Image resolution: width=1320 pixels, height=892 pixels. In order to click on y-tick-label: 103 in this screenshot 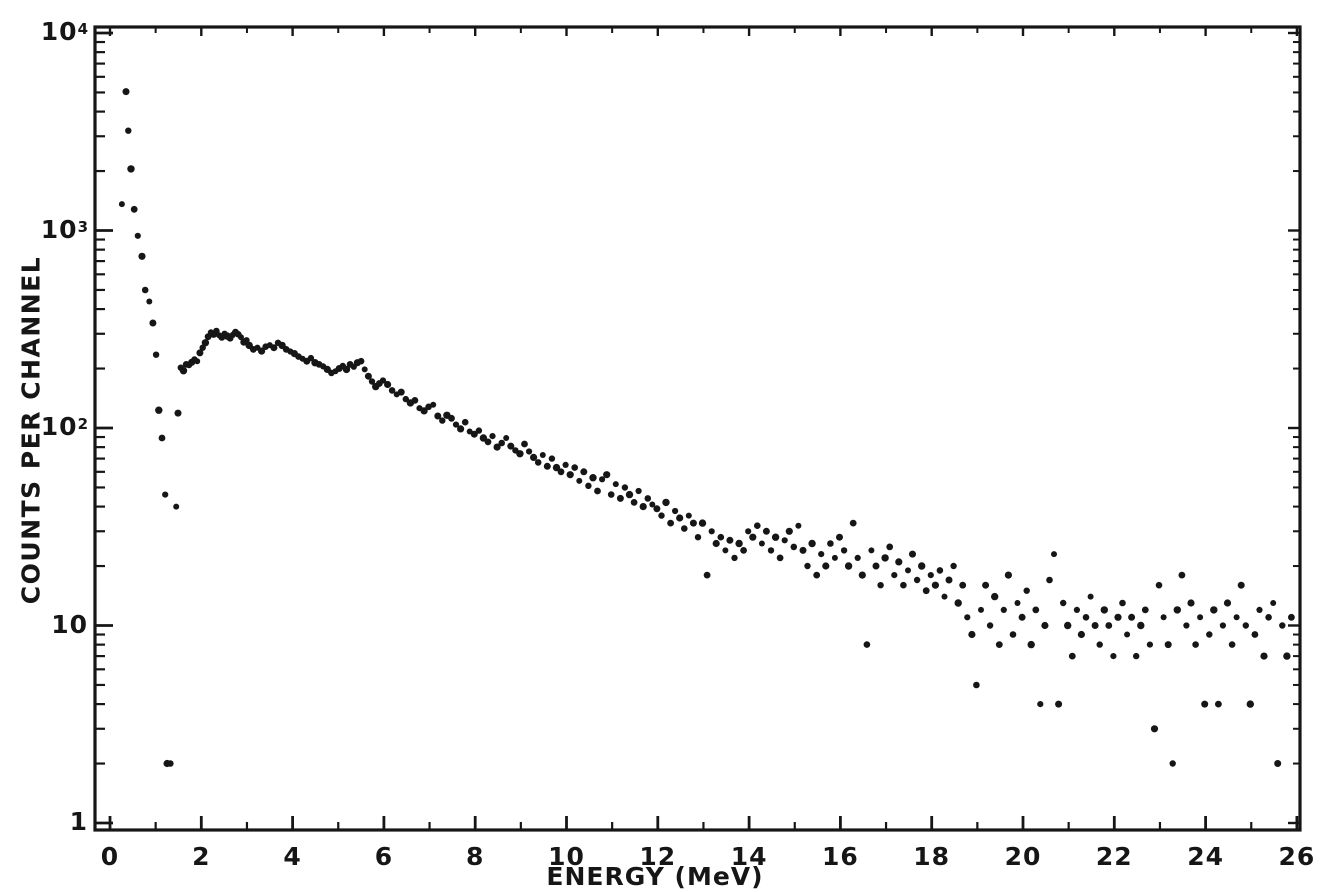, I will do `click(64, 229)`.